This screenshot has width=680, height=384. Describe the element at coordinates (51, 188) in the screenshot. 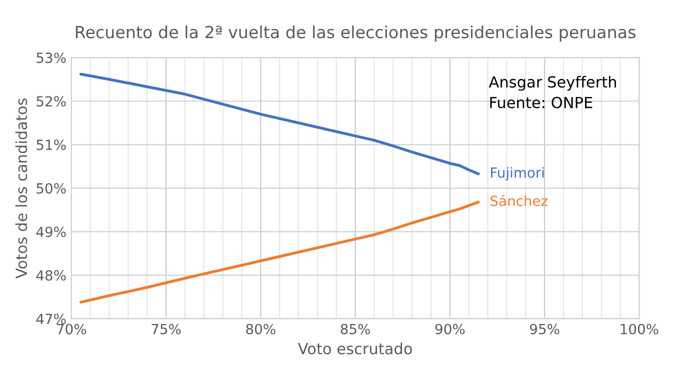

I see `y-tick-label: 50%` at that location.